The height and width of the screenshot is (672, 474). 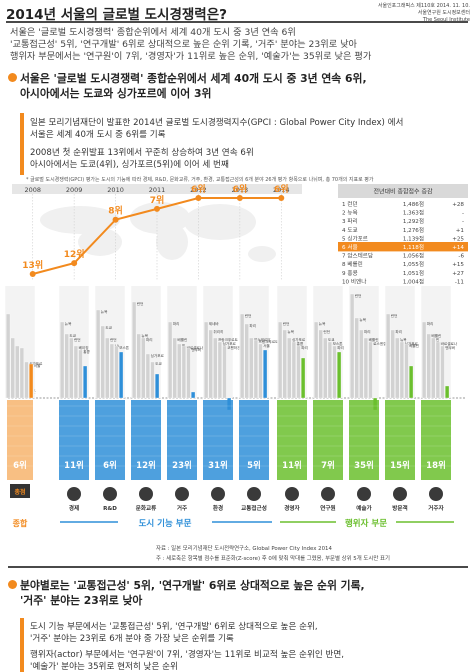 What do you see at coordinates (116, 15) in the screenshot?
I see `page-title: 2014년 서울의 글로벌 도시경쟁력은?` at bounding box center [116, 15].